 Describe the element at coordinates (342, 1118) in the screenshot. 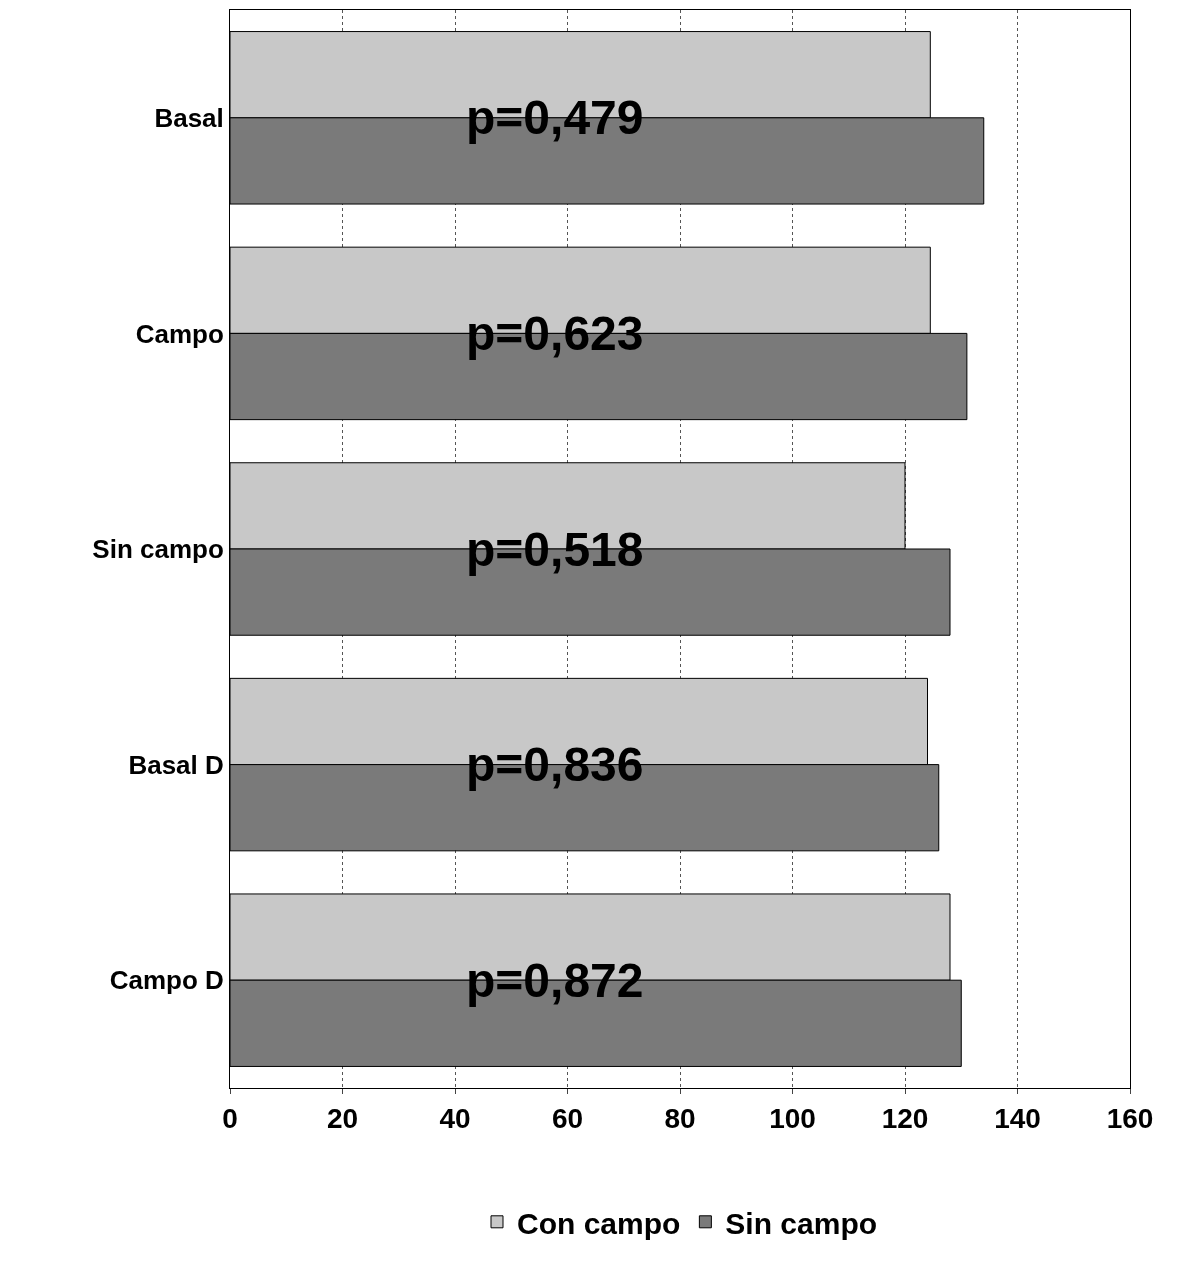

I see `x-tick-label: 20` at that location.